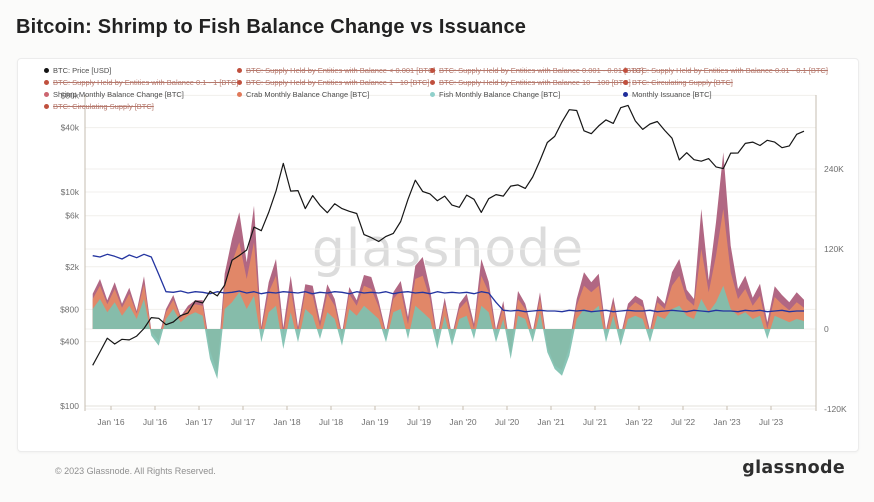 The height and width of the screenshot is (502, 874). Describe the element at coordinates (331, 422) in the screenshot. I see `x-axis-tick-label: Jul '18` at that location.